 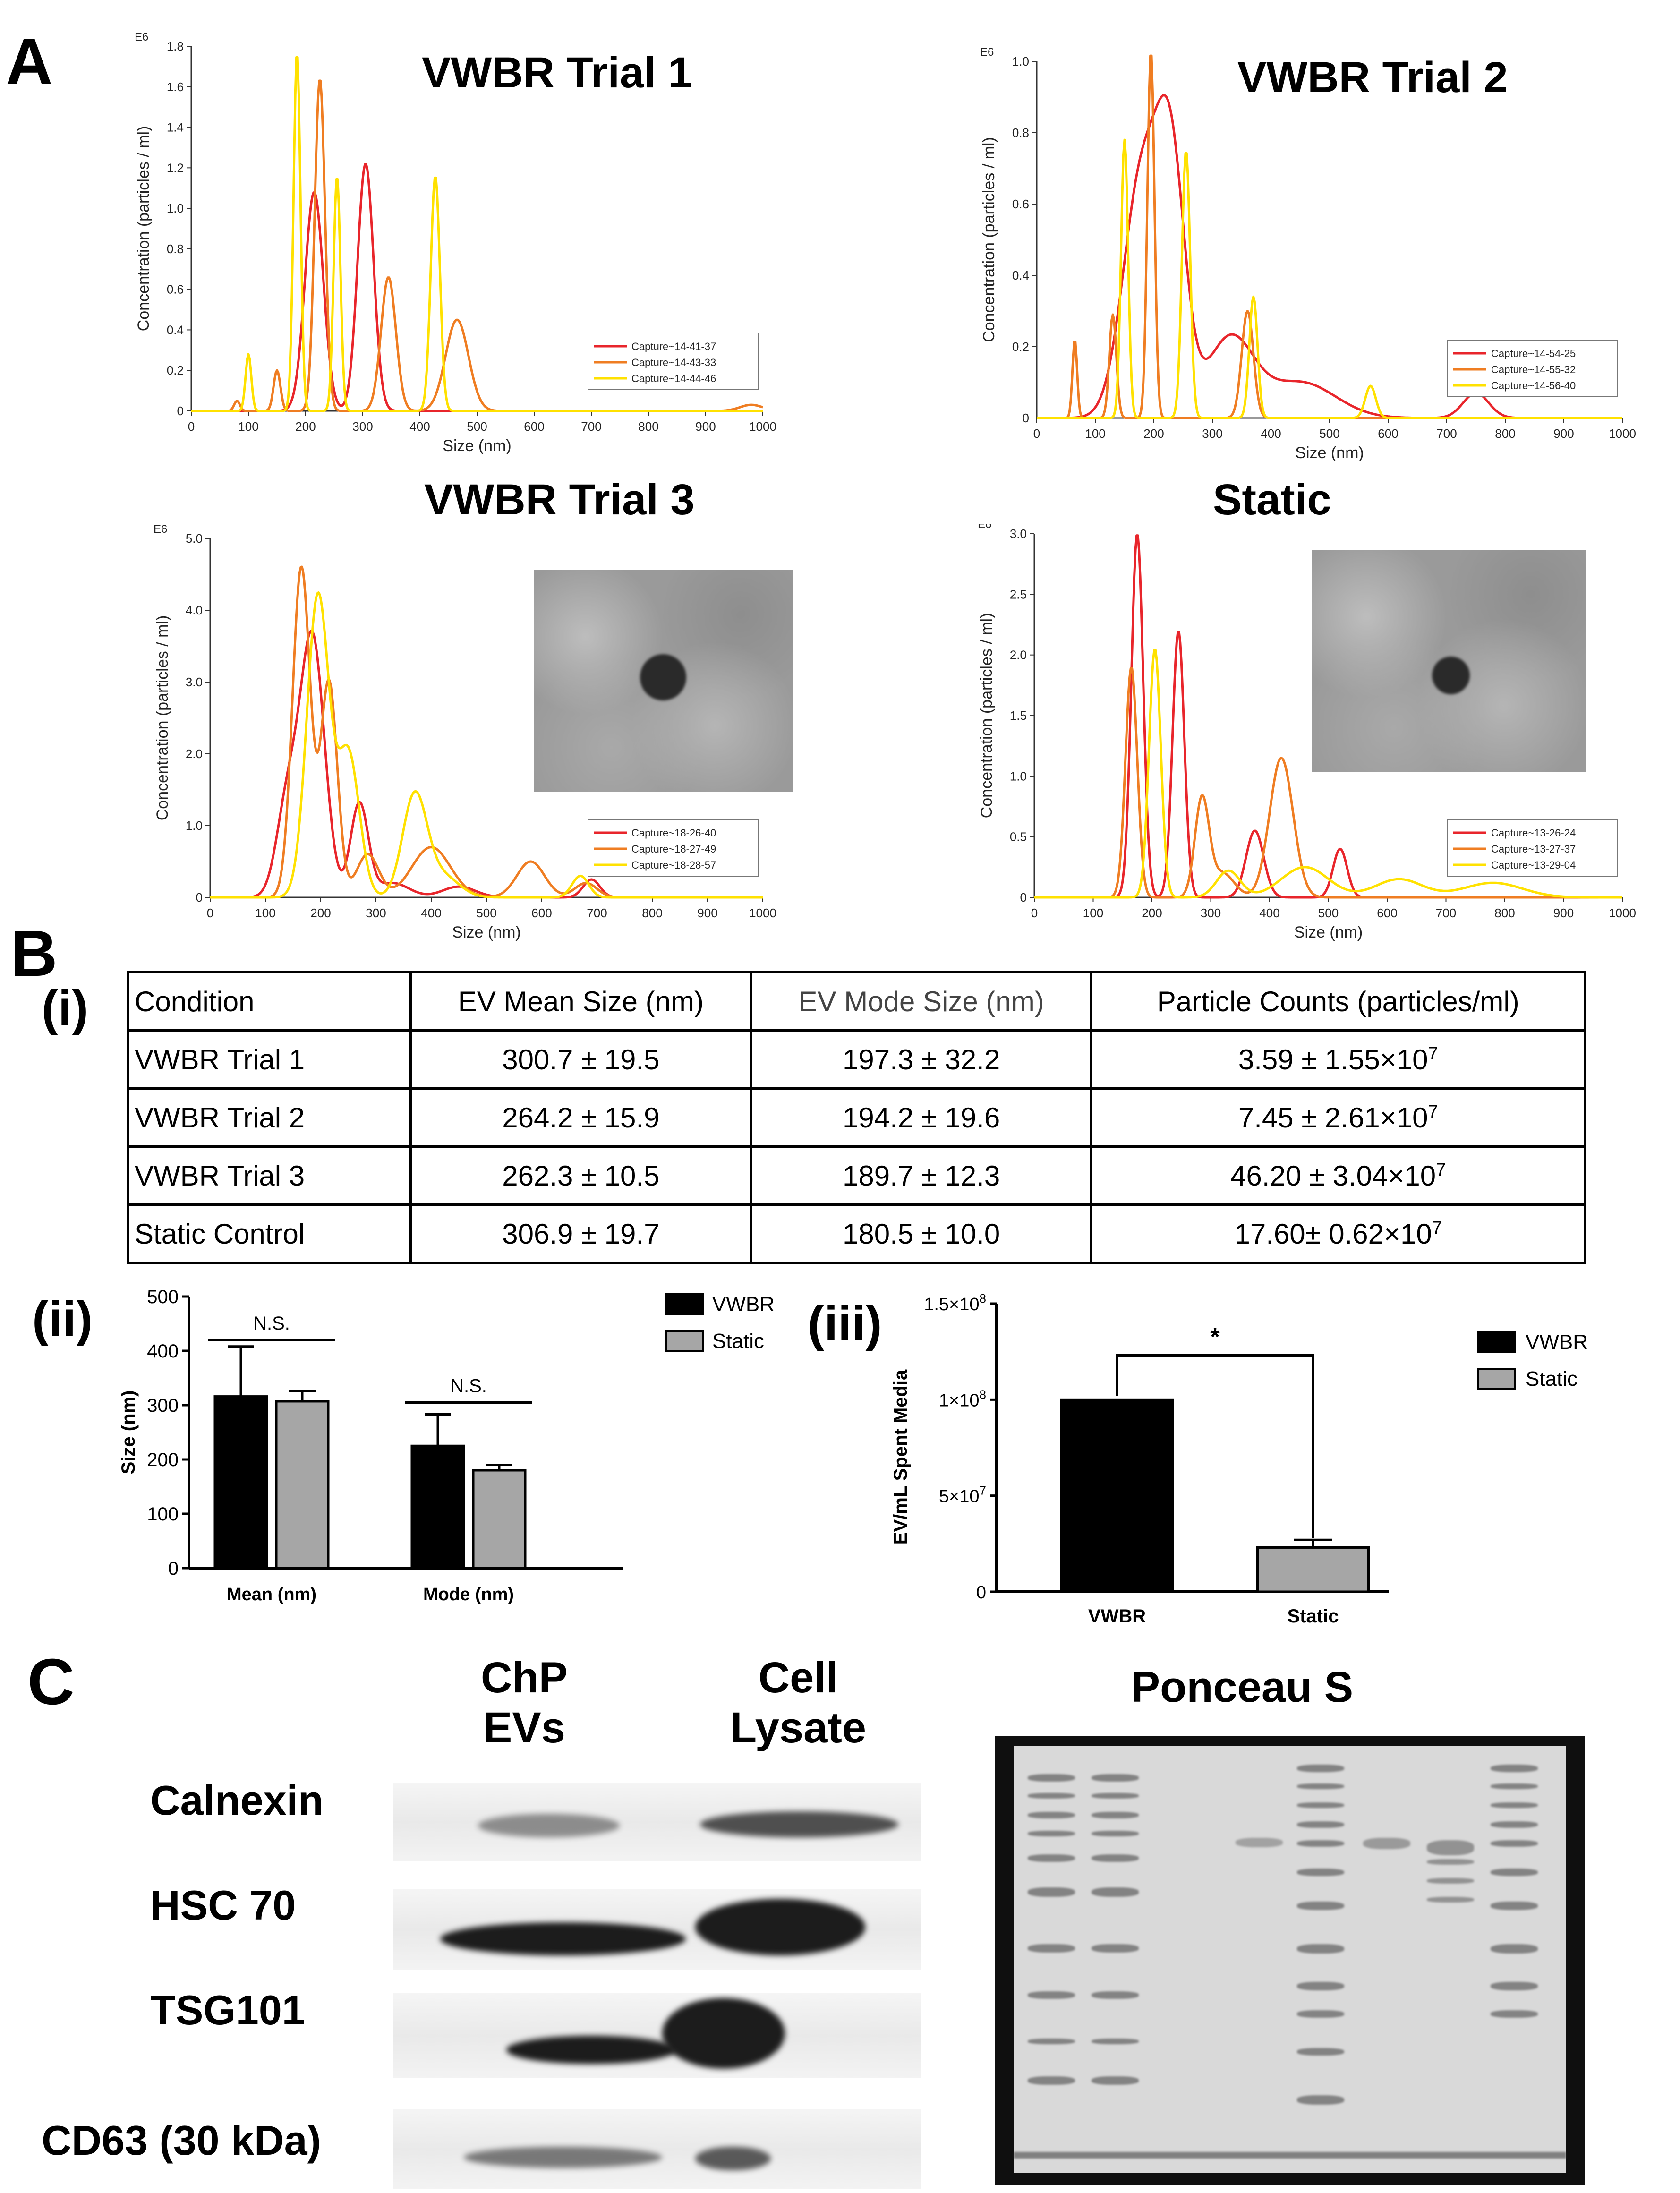 I want to click on count-value: 46.20 ± 3.04×10, so click(x=1333, y=1176).